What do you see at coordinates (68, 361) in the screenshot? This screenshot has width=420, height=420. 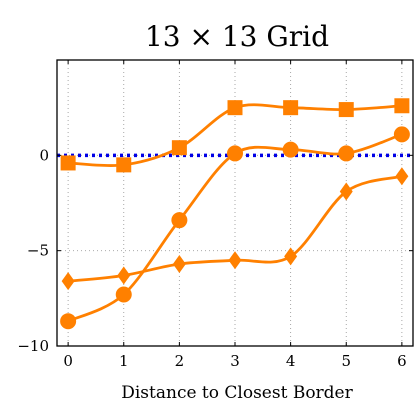 I see `x-tick-label-0: 0` at bounding box center [68, 361].